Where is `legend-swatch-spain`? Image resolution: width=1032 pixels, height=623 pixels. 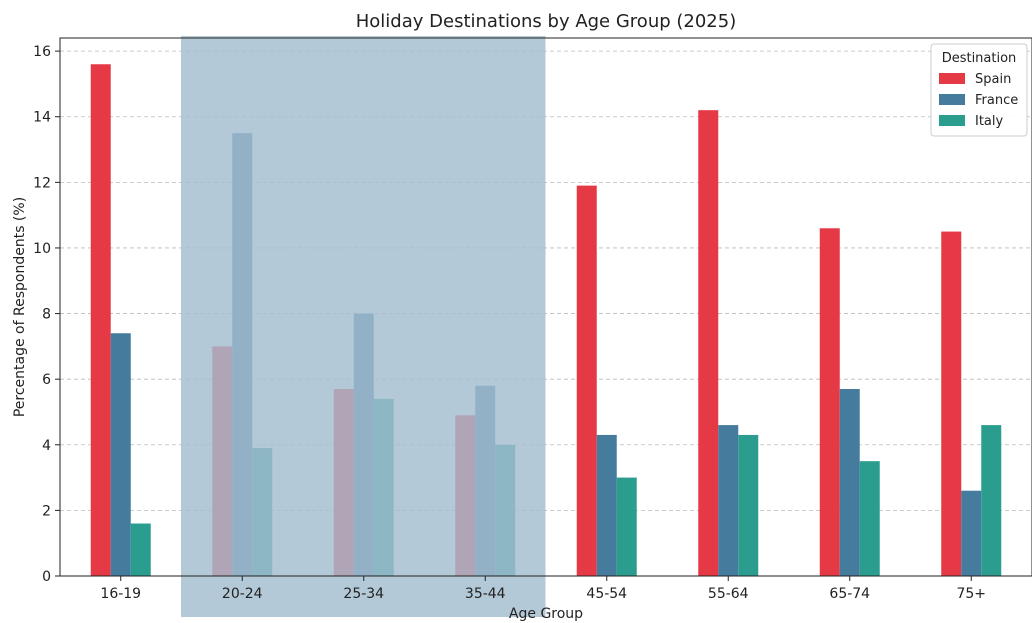
legend-swatch-spain is located at coordinates (952, 78).